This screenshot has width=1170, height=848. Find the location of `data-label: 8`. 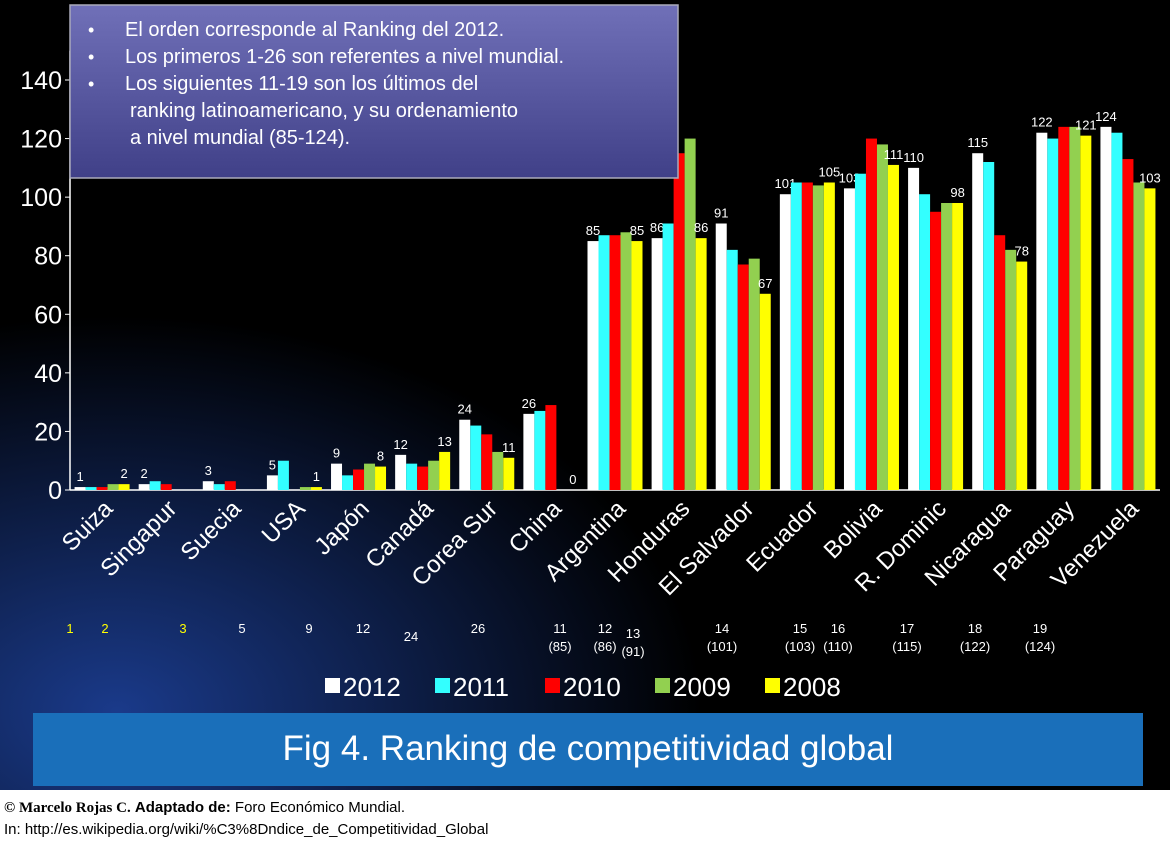

data-label: 8 is located at coordinates (380, 456).